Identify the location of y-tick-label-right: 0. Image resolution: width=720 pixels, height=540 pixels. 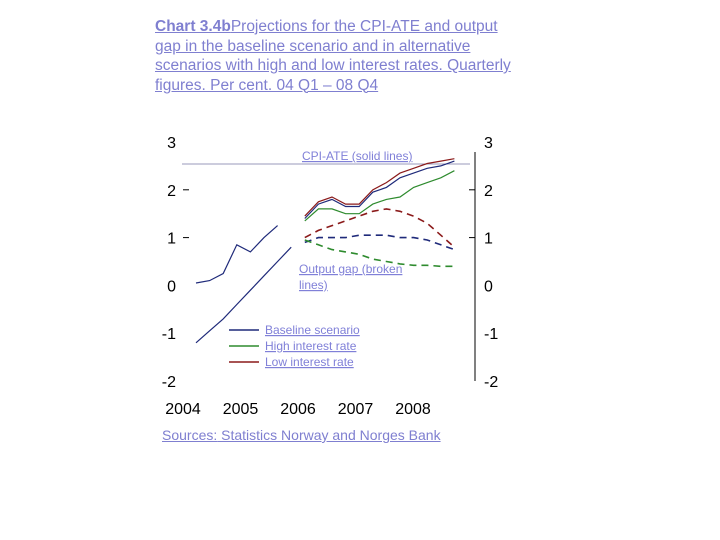
(488, 286).